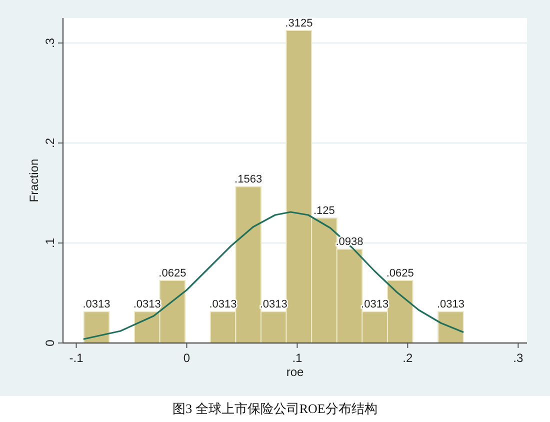 The height and width of the screenshot is (422, 550). I want to click on y-tick-label: .2, so click(50, 143).